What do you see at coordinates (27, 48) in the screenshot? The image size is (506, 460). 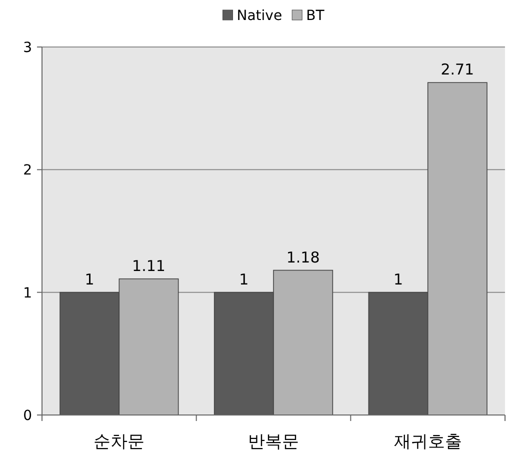 I see `y-tick-label: 3` at bounding box center [27, 48].